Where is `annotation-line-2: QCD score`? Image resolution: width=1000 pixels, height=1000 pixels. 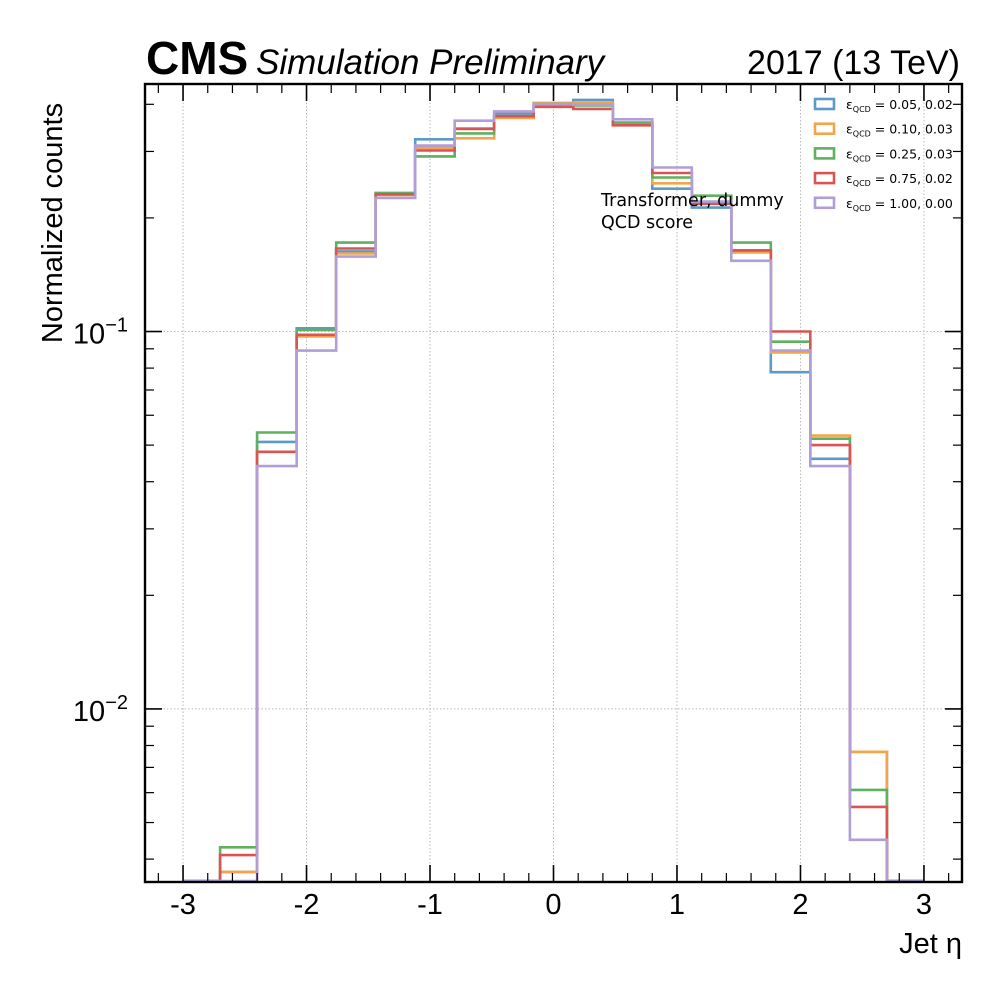
annotation-line-2: QCD score is located at coordinates (647, 223).